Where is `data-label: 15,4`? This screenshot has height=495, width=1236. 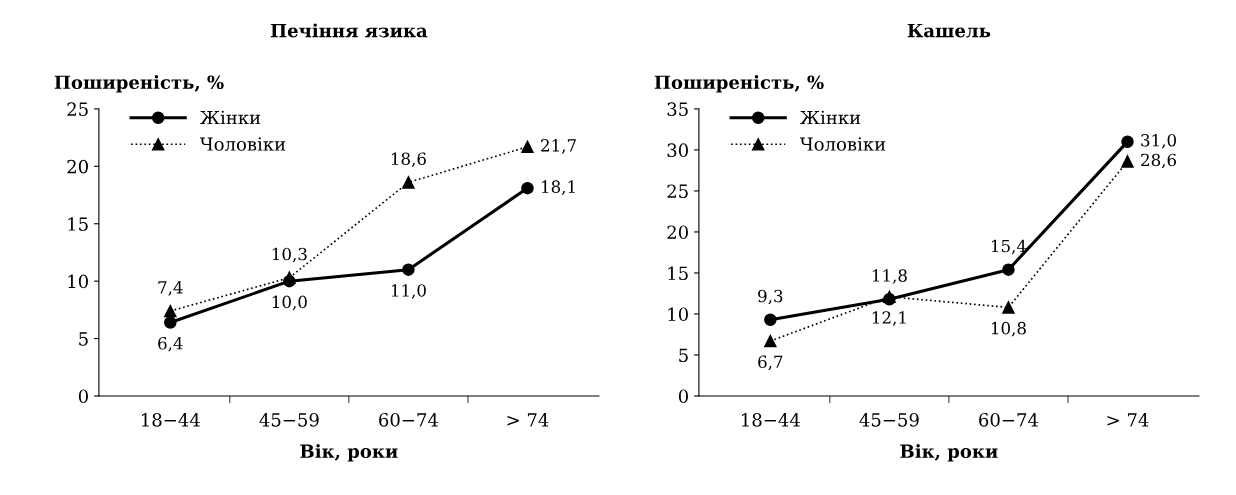
data-label: 15,4 is located at coordinates (1009, 247).